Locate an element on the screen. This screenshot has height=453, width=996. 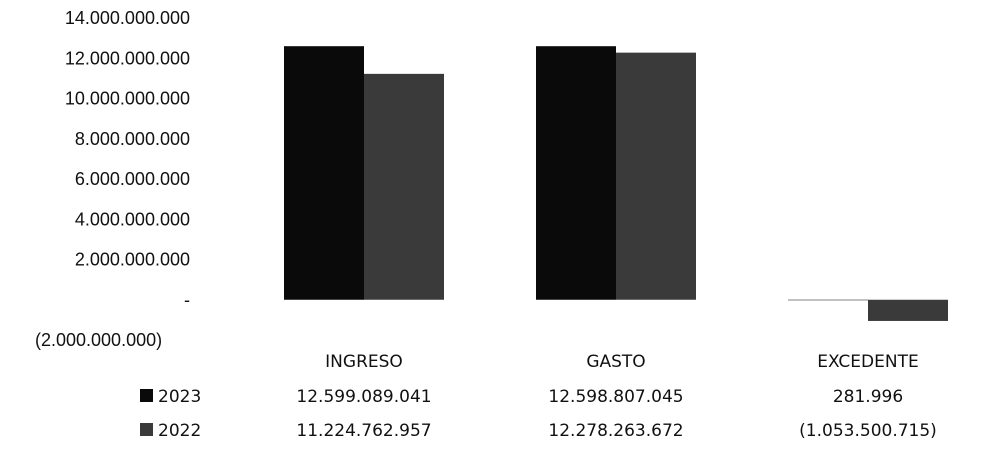
data-table-value: 281.996 is located at coordinates (868, 397).